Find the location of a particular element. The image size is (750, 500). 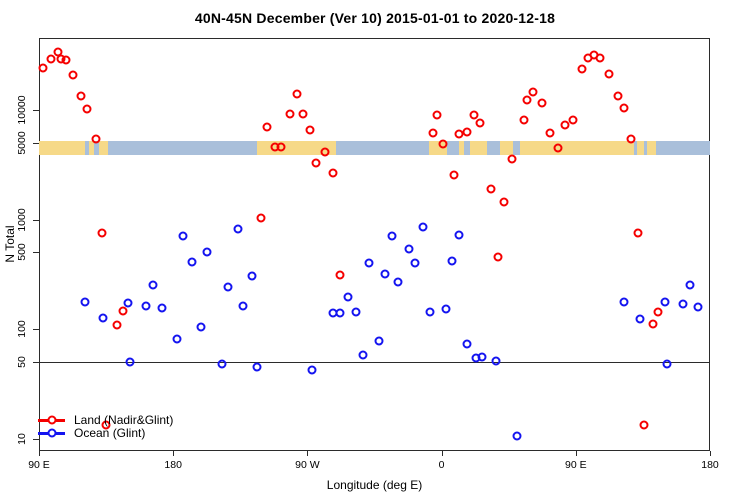

y-tick-label: 100 is located at coordinates (22, 329).